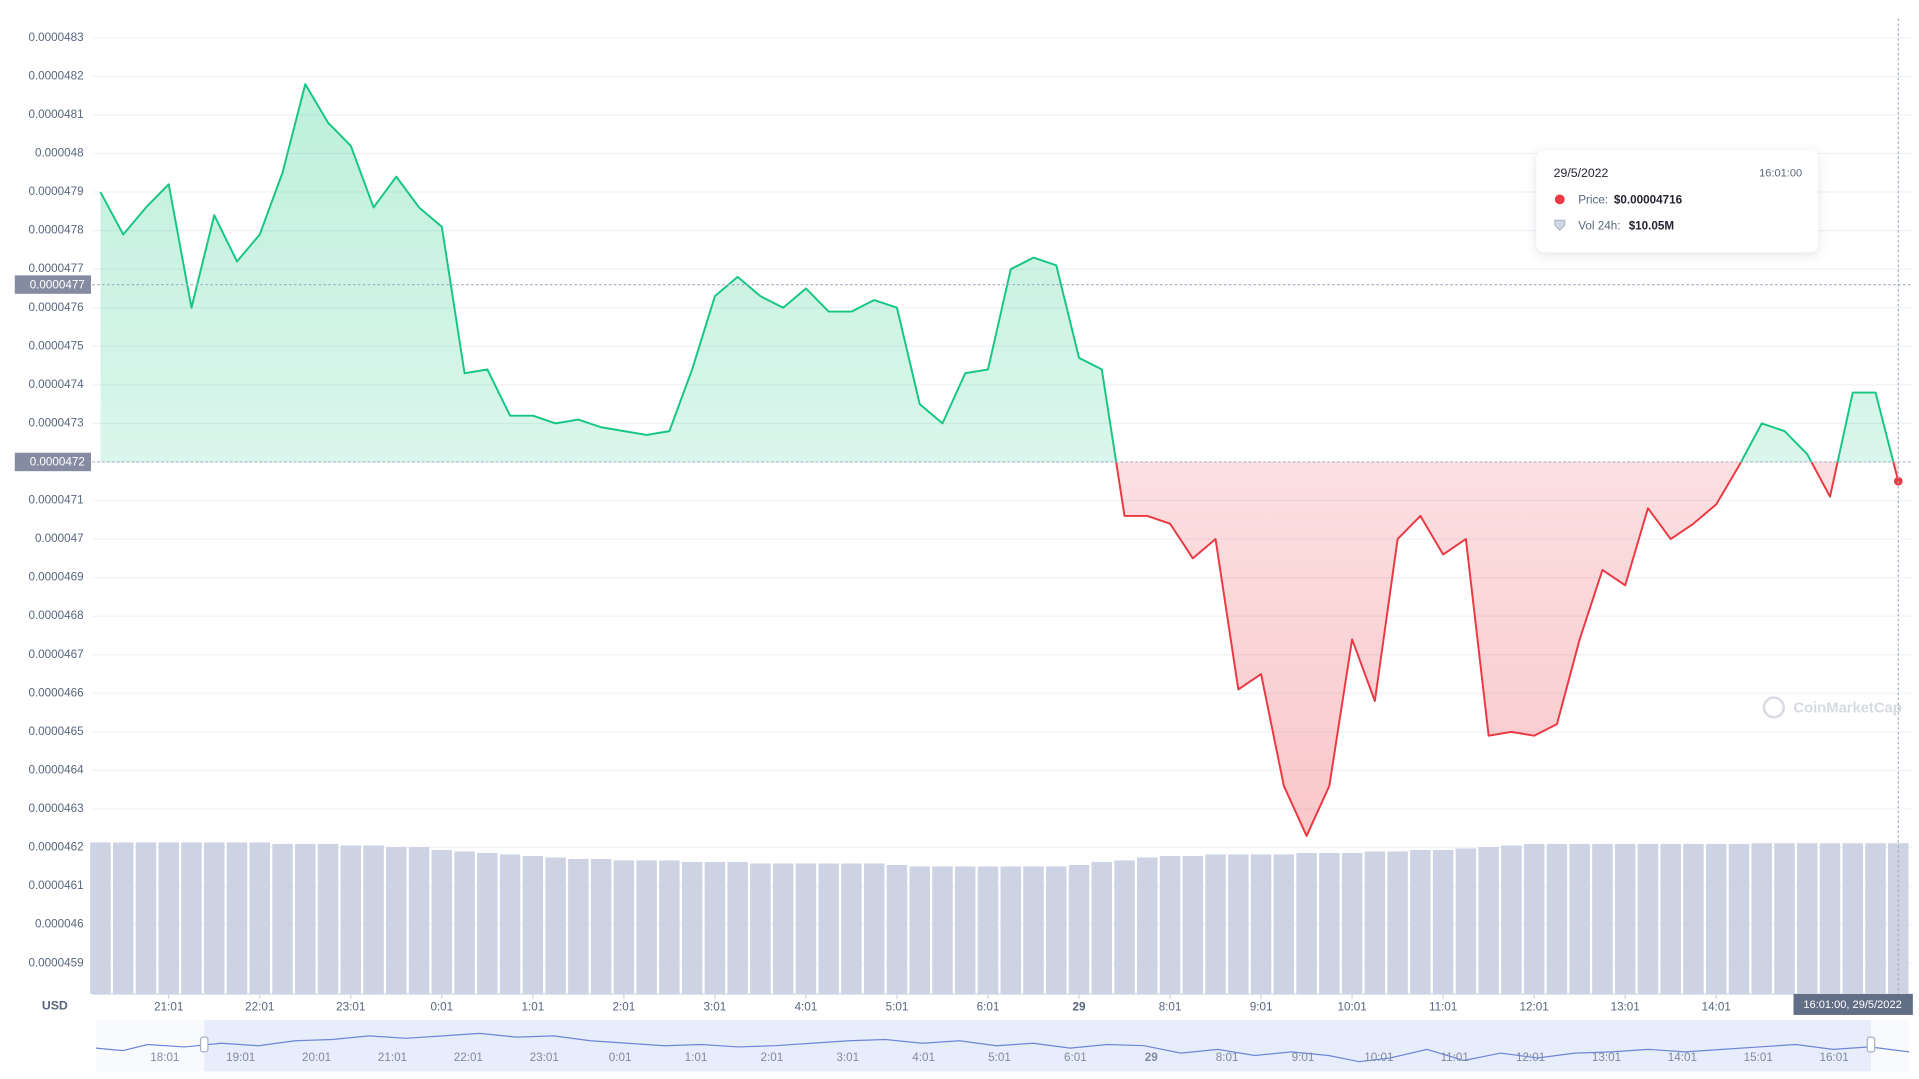 The width and height of the screenshot is (1919, 1079). I want to click on navigator-label: 0:01, so click(620, 1057).